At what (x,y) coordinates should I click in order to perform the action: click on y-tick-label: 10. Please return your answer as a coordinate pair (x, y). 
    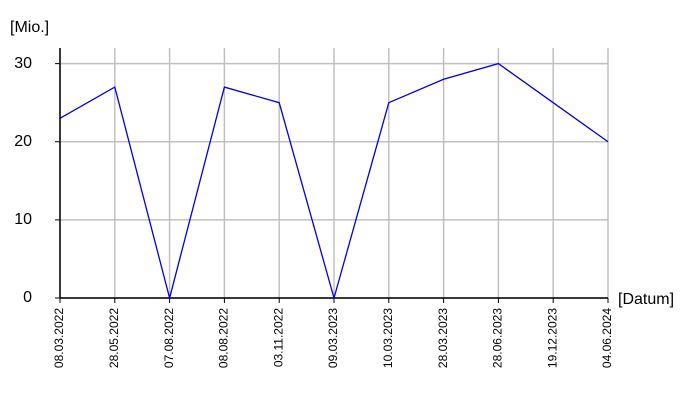
    Looking at the image, I should click on (23, 219).